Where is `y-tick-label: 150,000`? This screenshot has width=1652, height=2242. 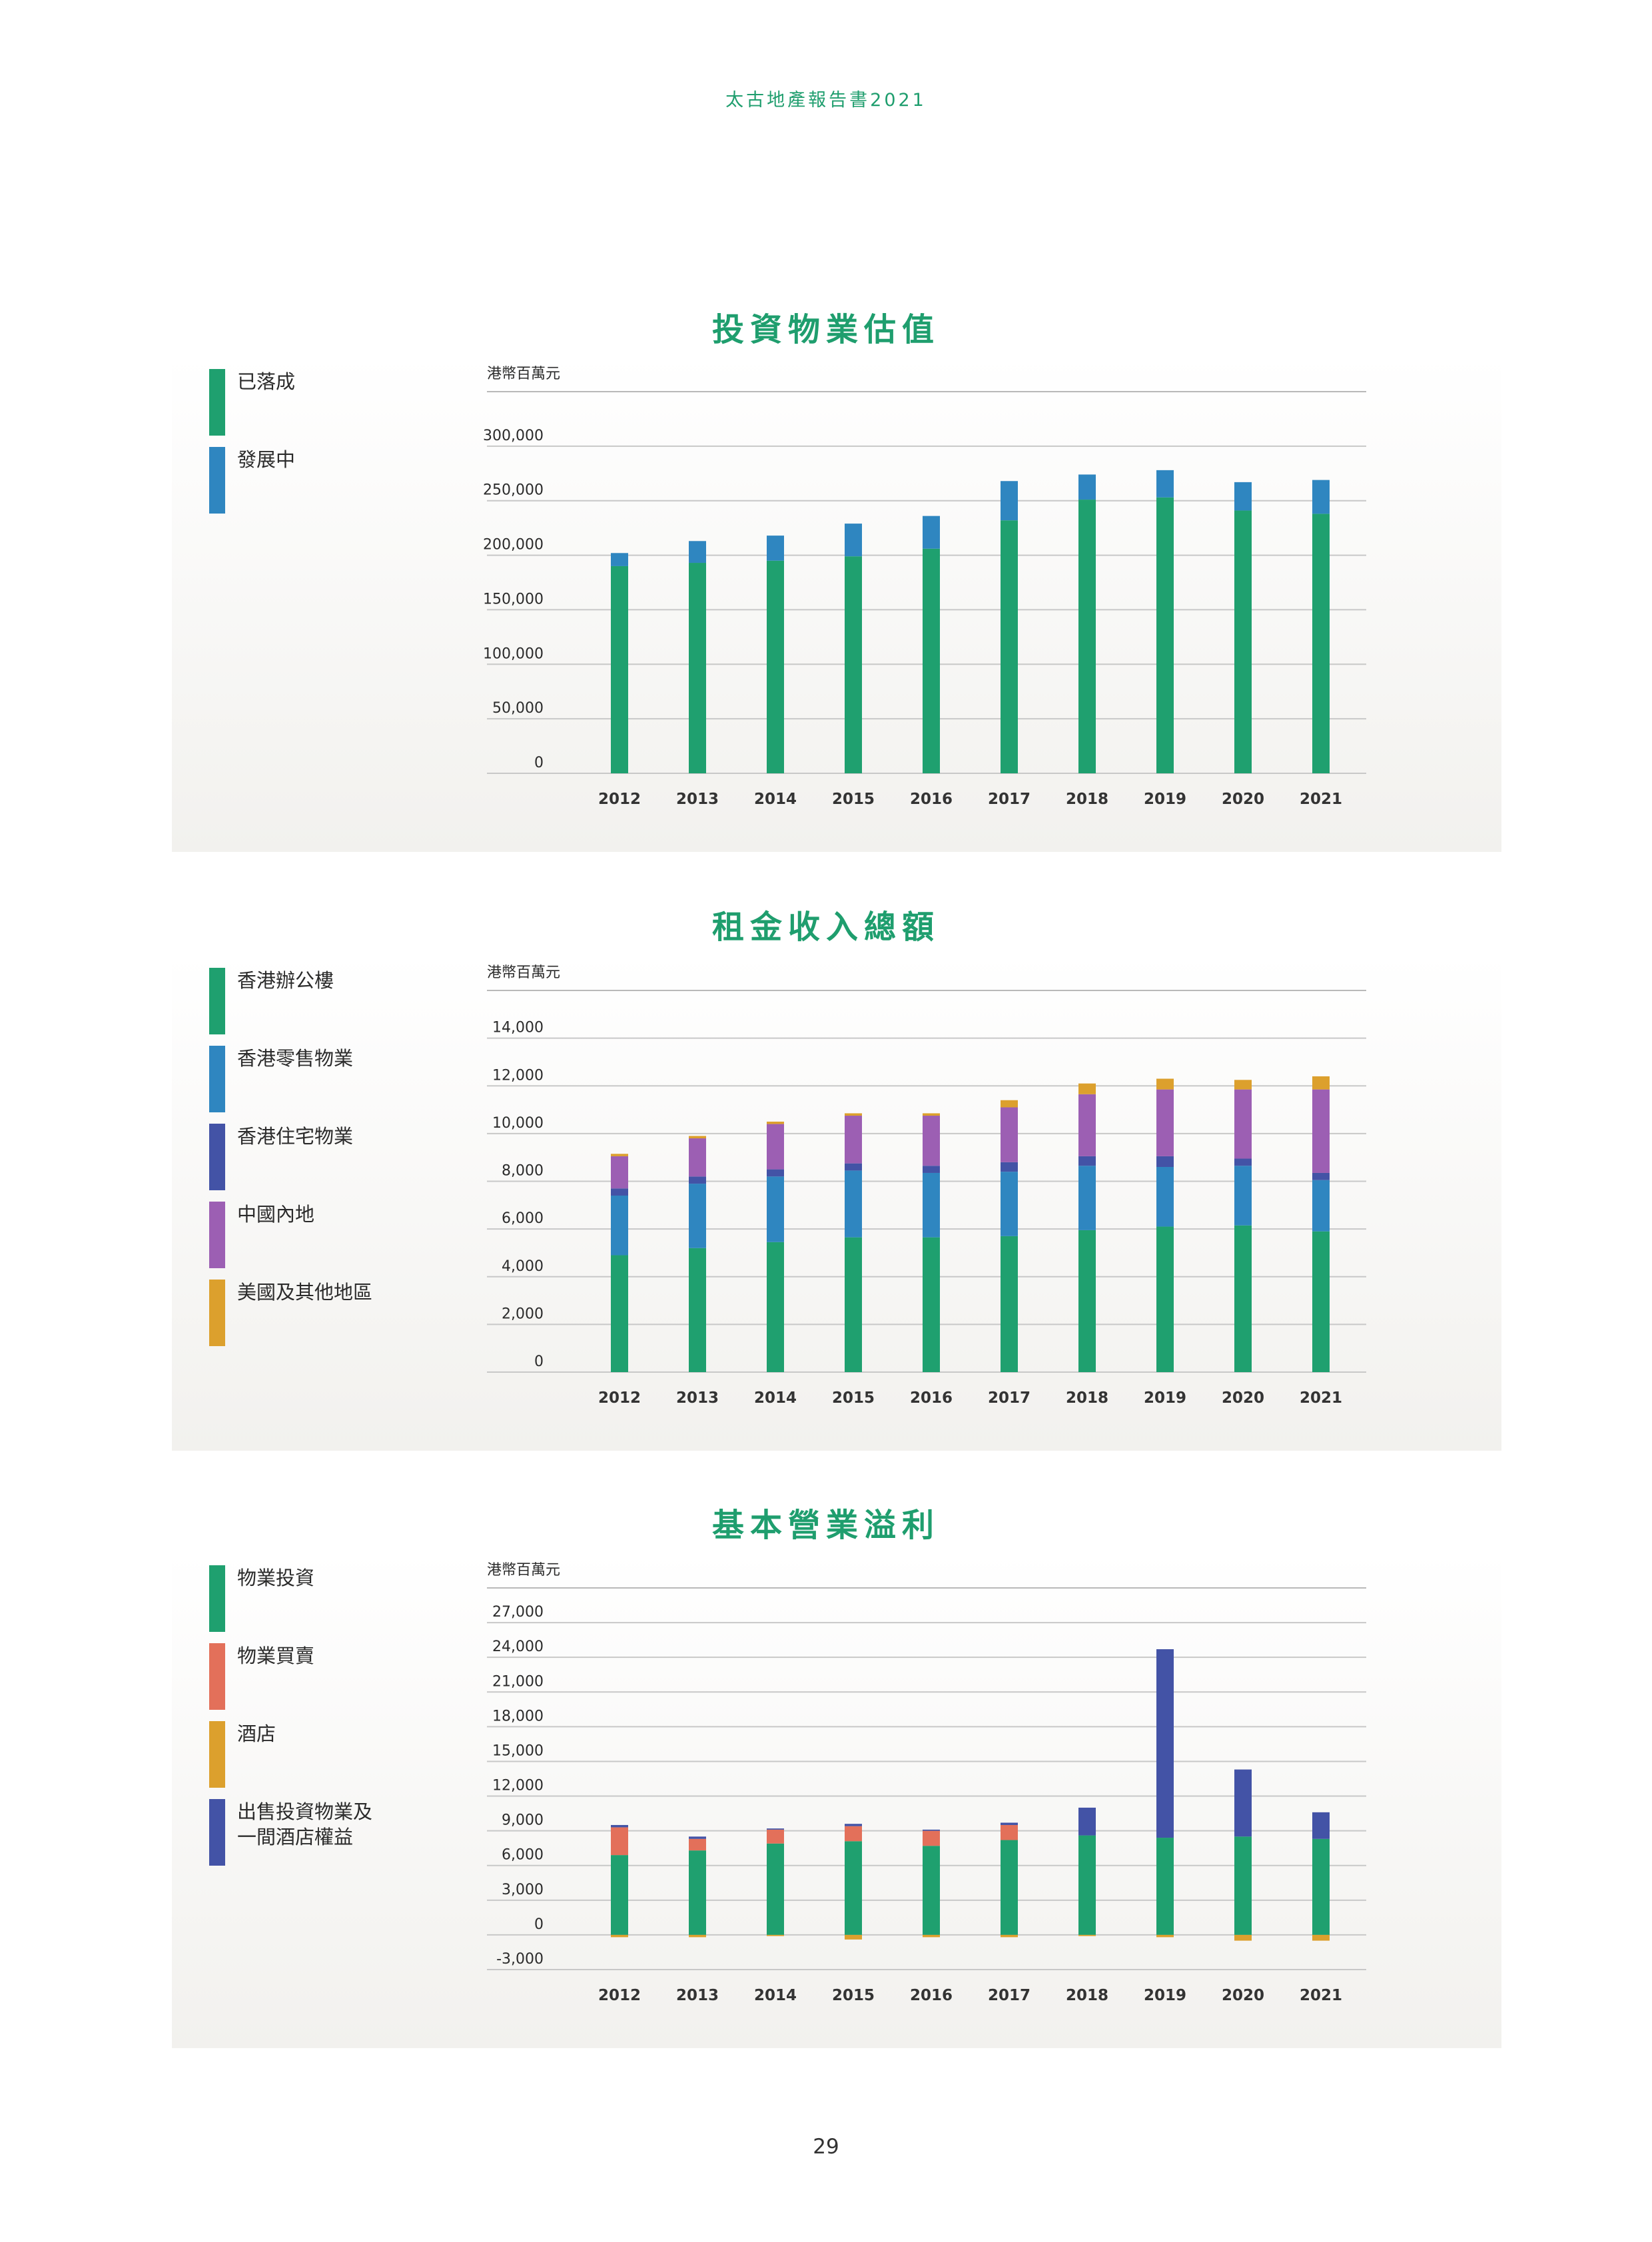 y-tick-label: 150,000 is located at coordinates (513, 599).